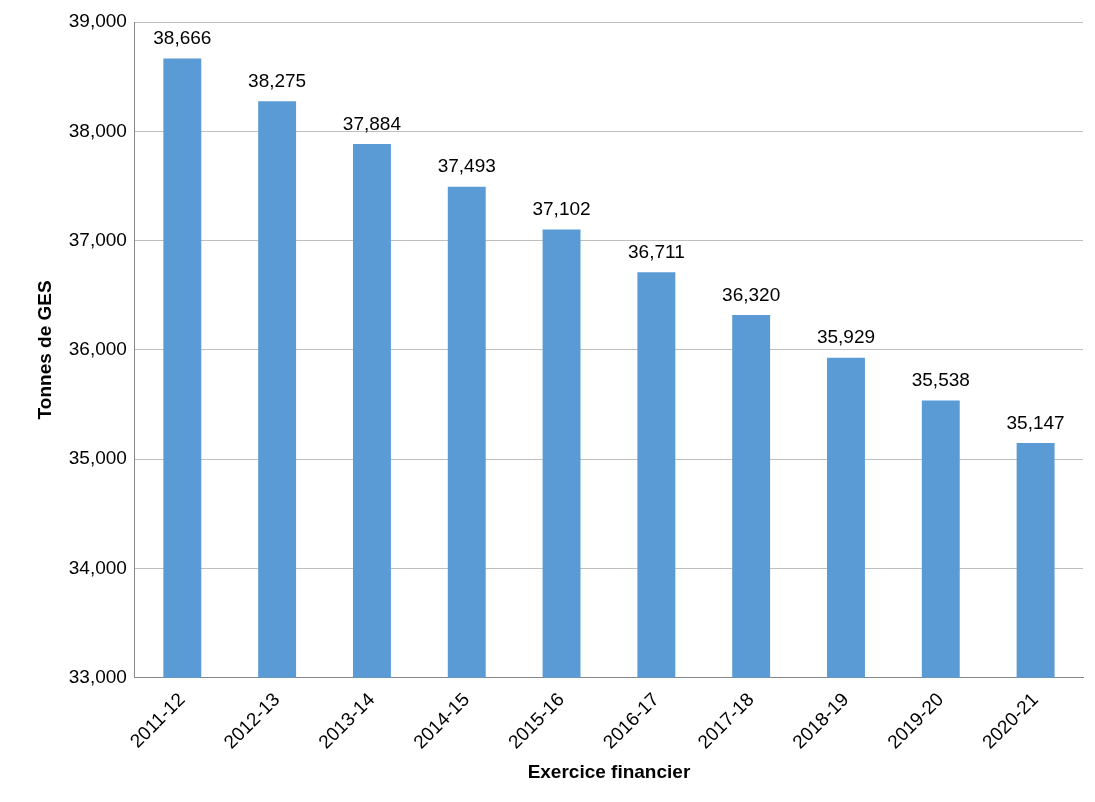 This screenshot has height=802, width=1095. Describe the element at coordinates (97, 21) in the screenshot. I see `y-tick-label: 39,000` at that location.